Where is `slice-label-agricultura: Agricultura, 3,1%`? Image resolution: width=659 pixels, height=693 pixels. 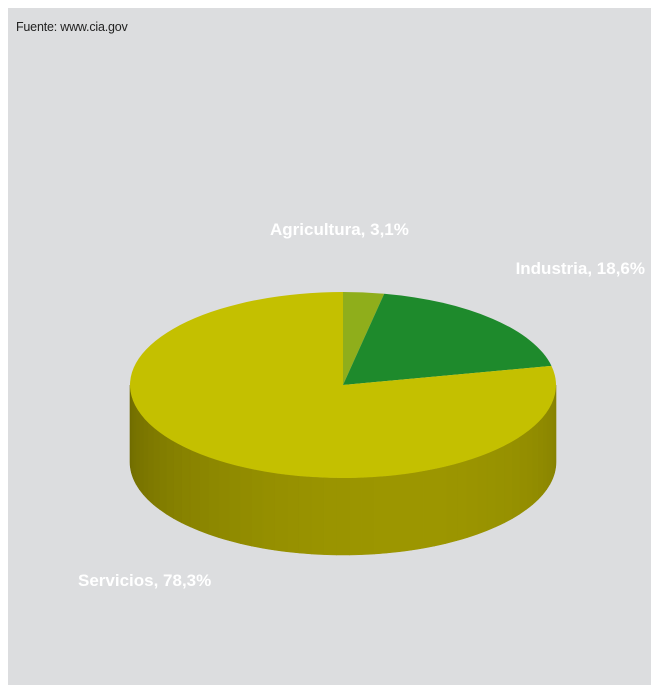
slice-label-agricultura: Agricultura, 3,1% is located at coordinates (339, 229).